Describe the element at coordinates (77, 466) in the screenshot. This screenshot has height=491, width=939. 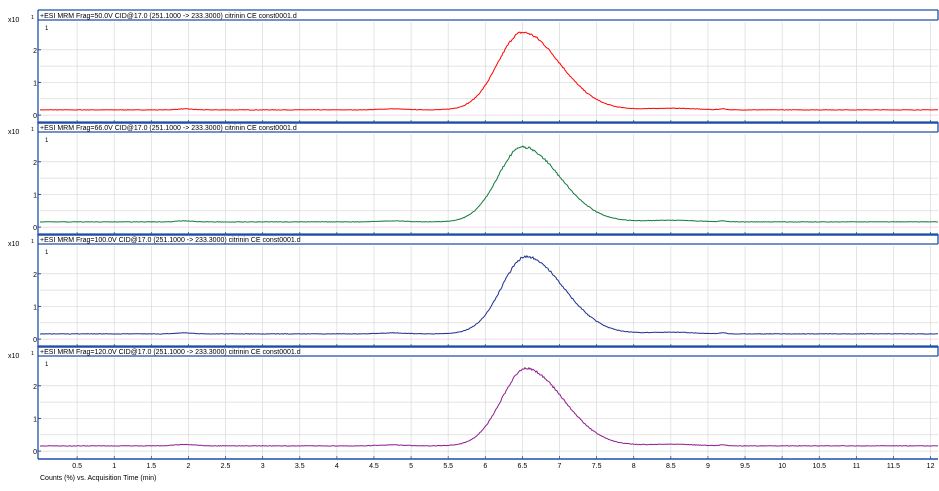
I see `x-tick-label: 0.5` at that location.